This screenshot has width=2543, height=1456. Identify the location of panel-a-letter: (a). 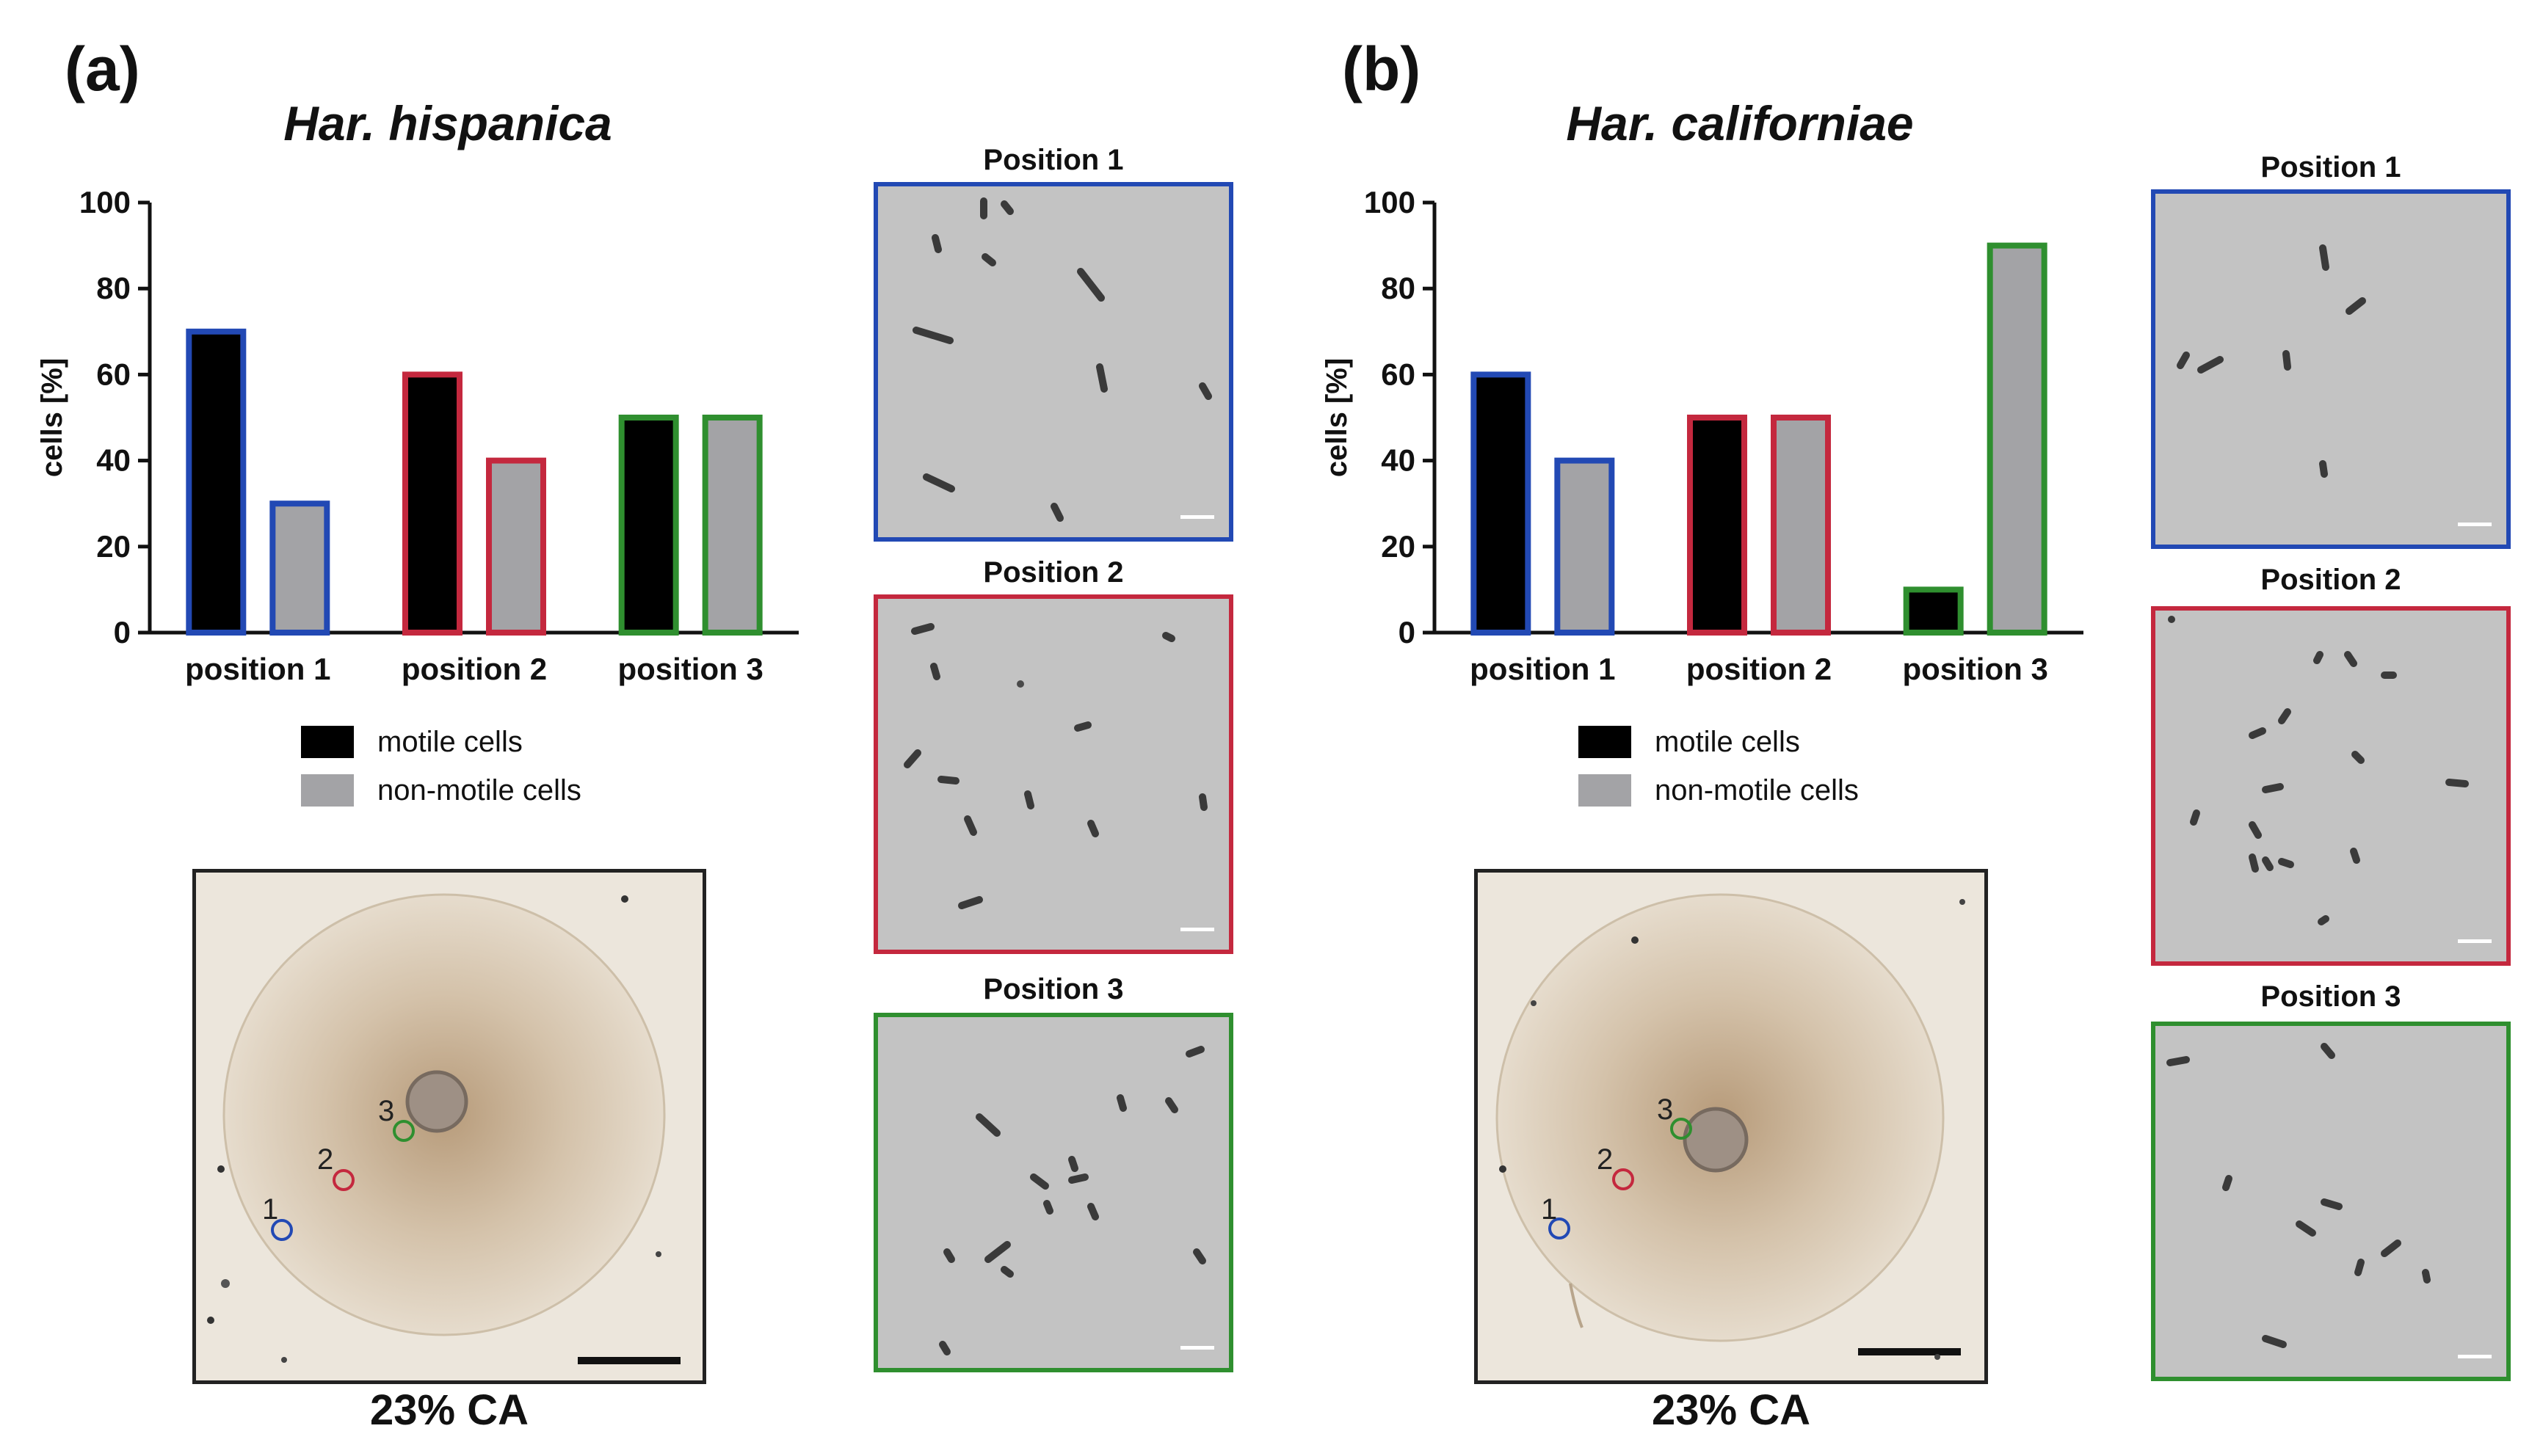
(102, 68).